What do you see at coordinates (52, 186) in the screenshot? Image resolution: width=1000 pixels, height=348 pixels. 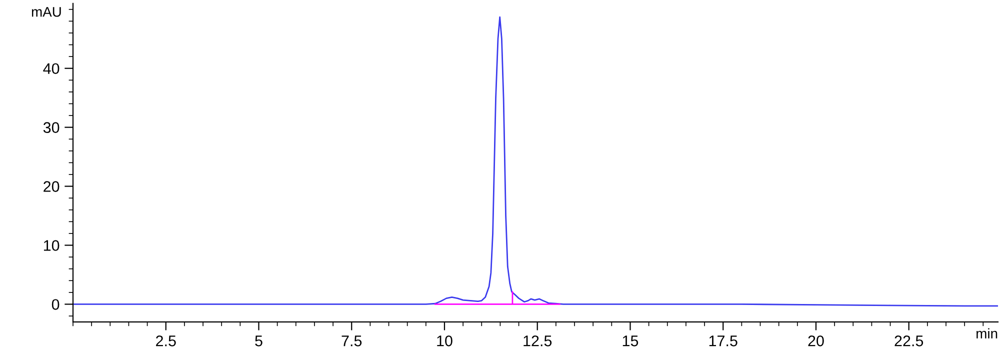 I see `y-tick-label: 20` at bounding box center [52, 186].